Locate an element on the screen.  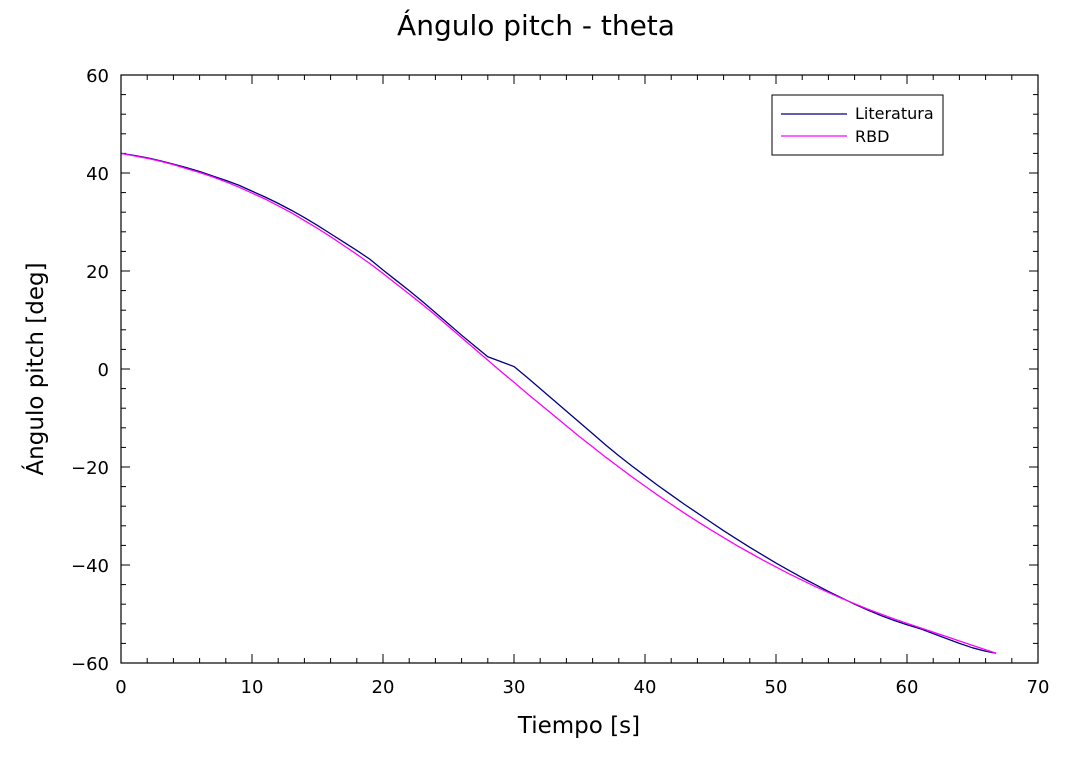
legend-label-rbd: RBD is located at coordinates (872, 136).